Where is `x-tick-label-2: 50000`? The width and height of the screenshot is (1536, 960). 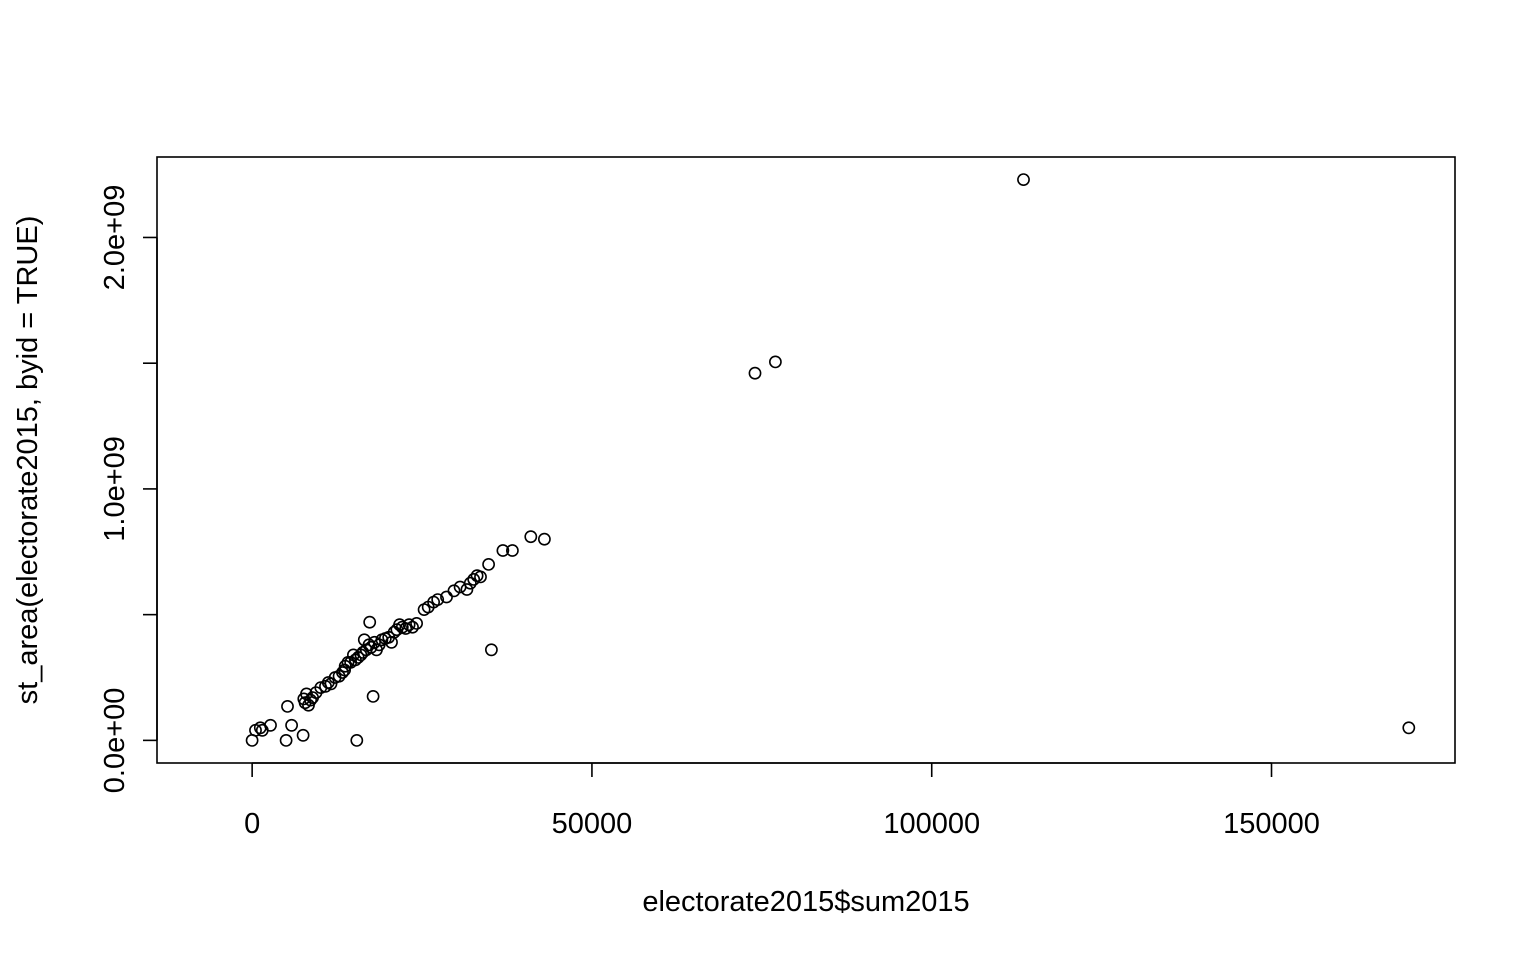 x-tick-label-2: 50000 is located at coordinates (592, 824).